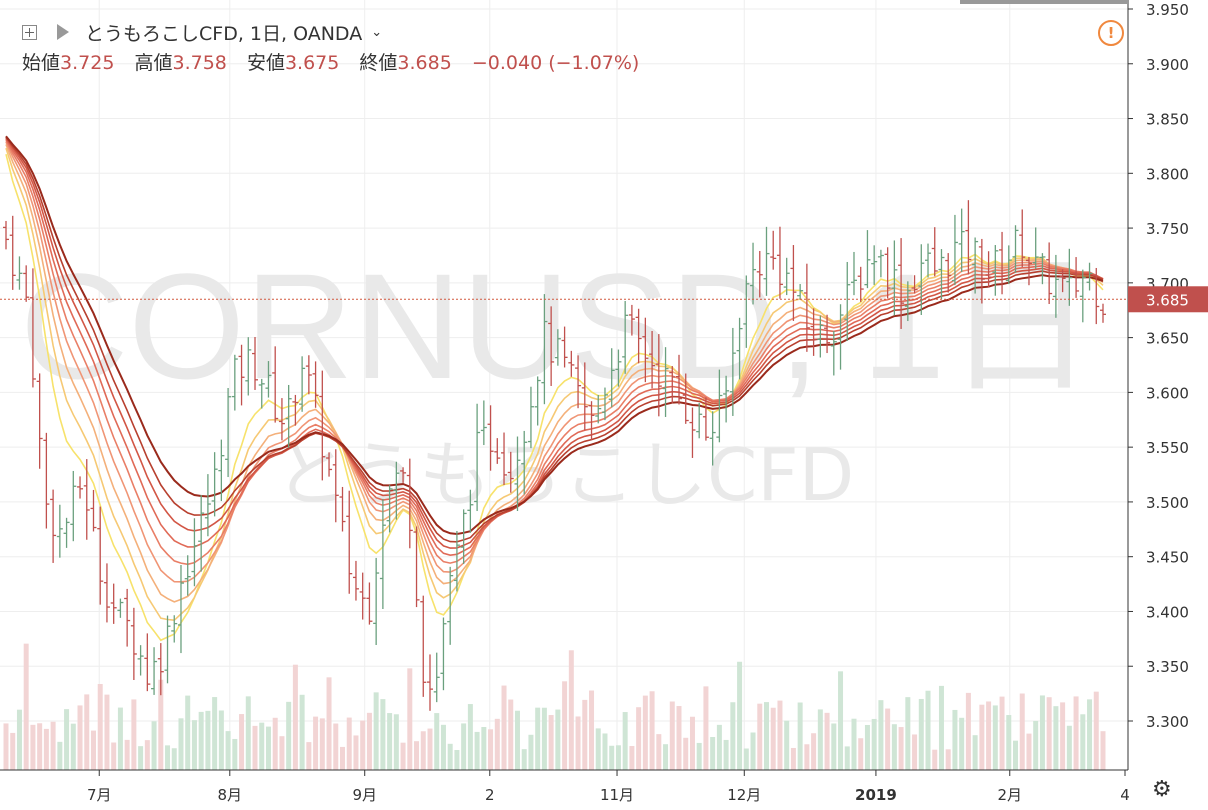  What do you see at coordinates (1162, 789) in the screenshot?
I see `gear-icon: ⚙` at bounding box center [1162, 789].